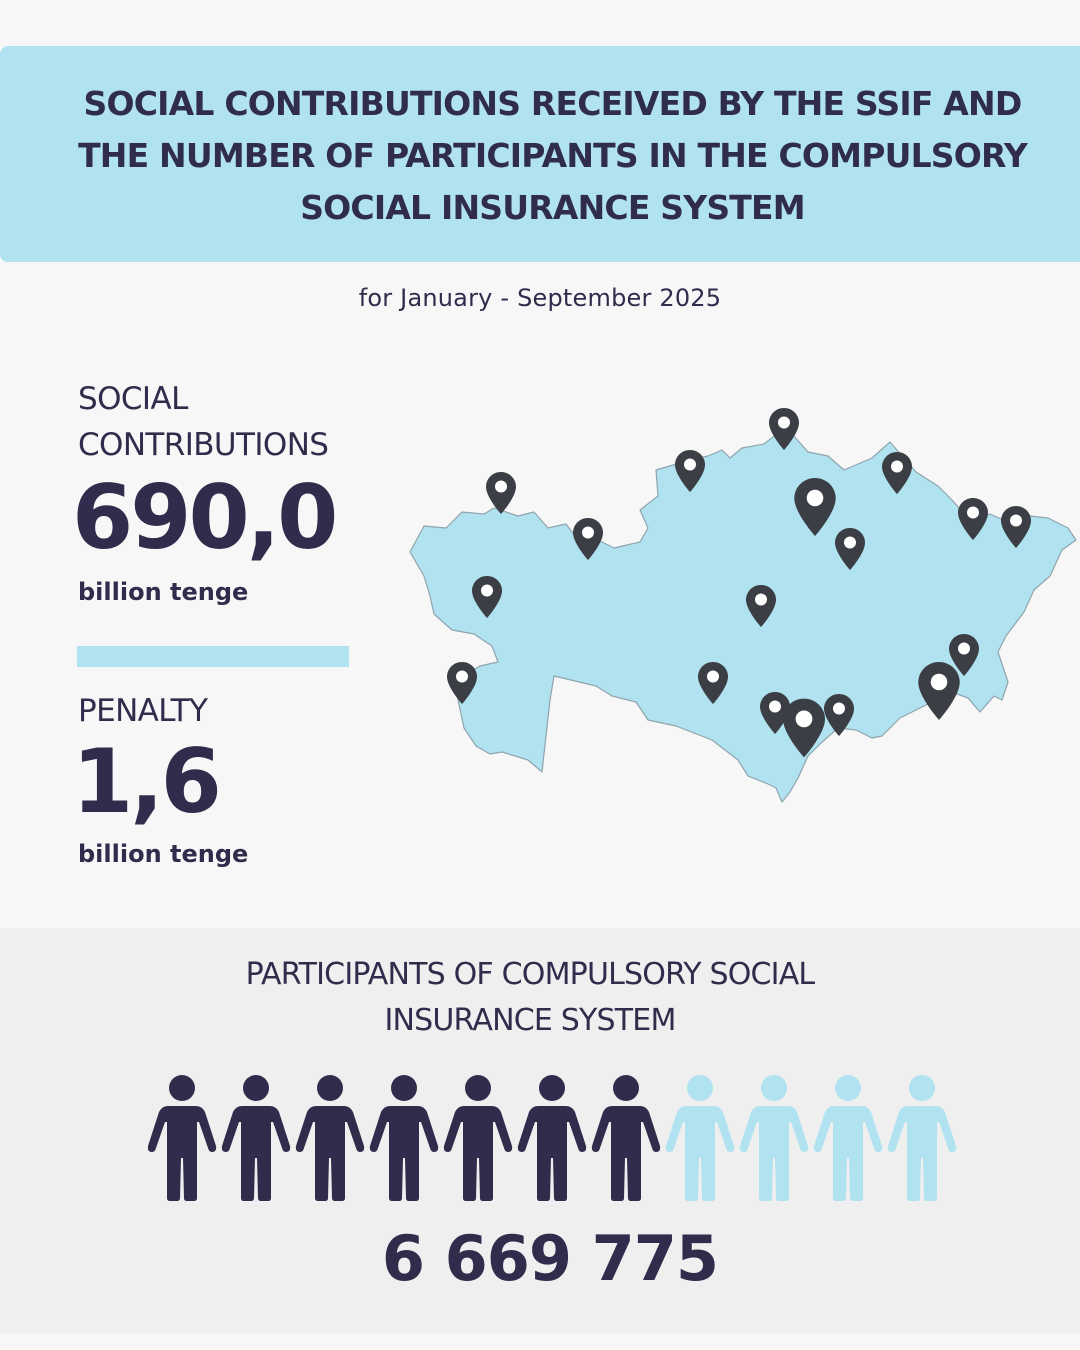 The image size is (1080, 1350). What do you see at coordinates (133, 399) in the screenshot?
I see `contributions-label-line1: SOCIAL` at bounding box center [133, 399].